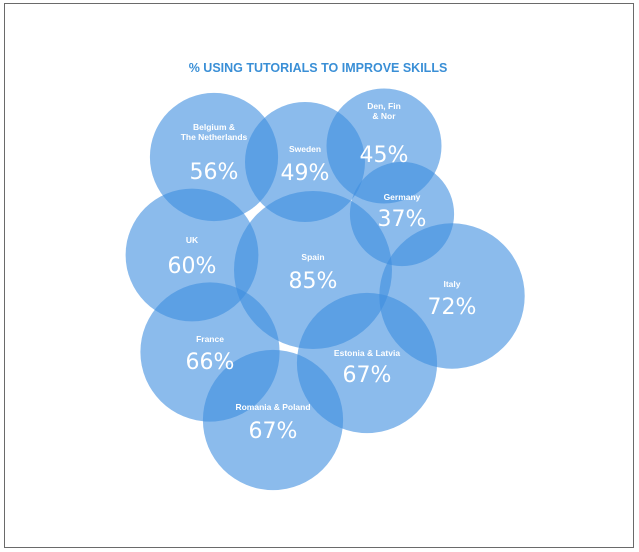  I want to click on bubble-label-0: The Netherlands, so click(214, 137).